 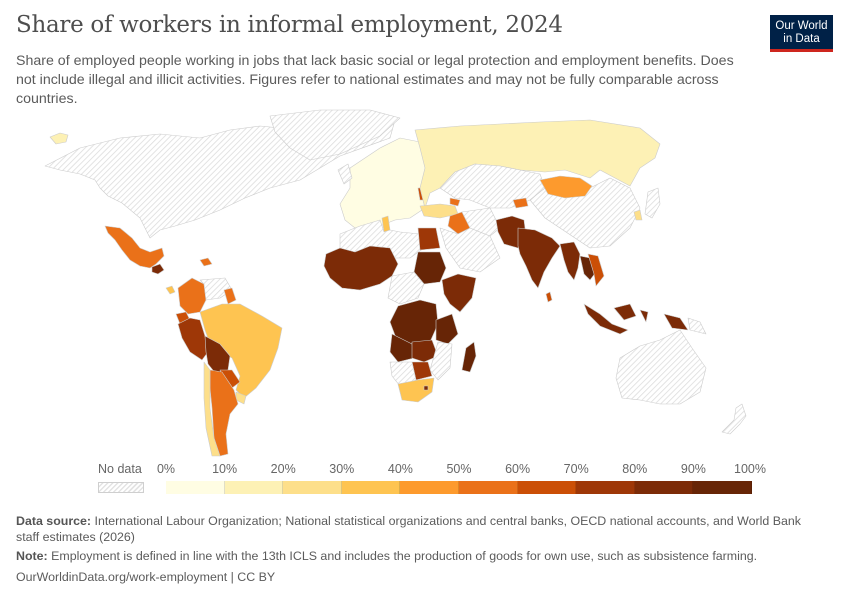 What do you see at coordinates (224, 413) in the screenshot?
I see `region-argentina` at bounding box center [224, 413].